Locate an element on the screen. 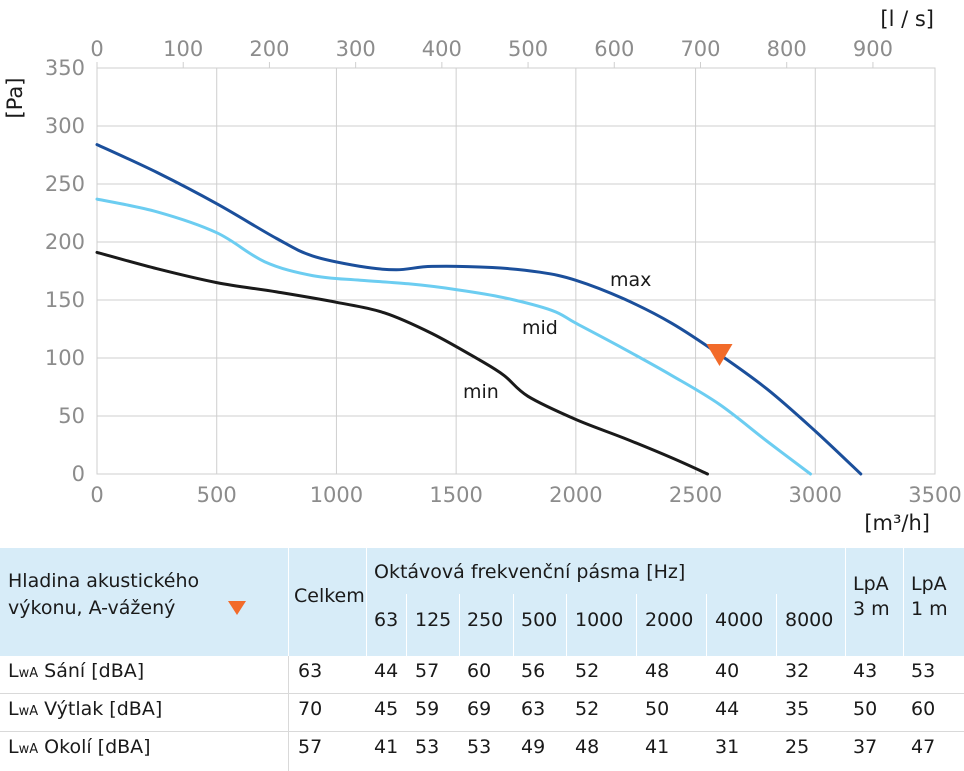  header-band: 500 is located at coordinates (539, 620).